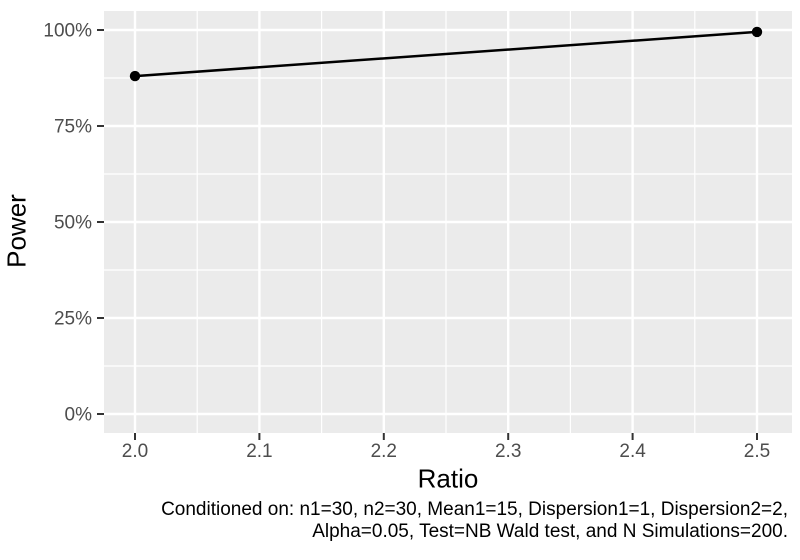  I want to click on y-tick-label: 0%, so click(79, 415).